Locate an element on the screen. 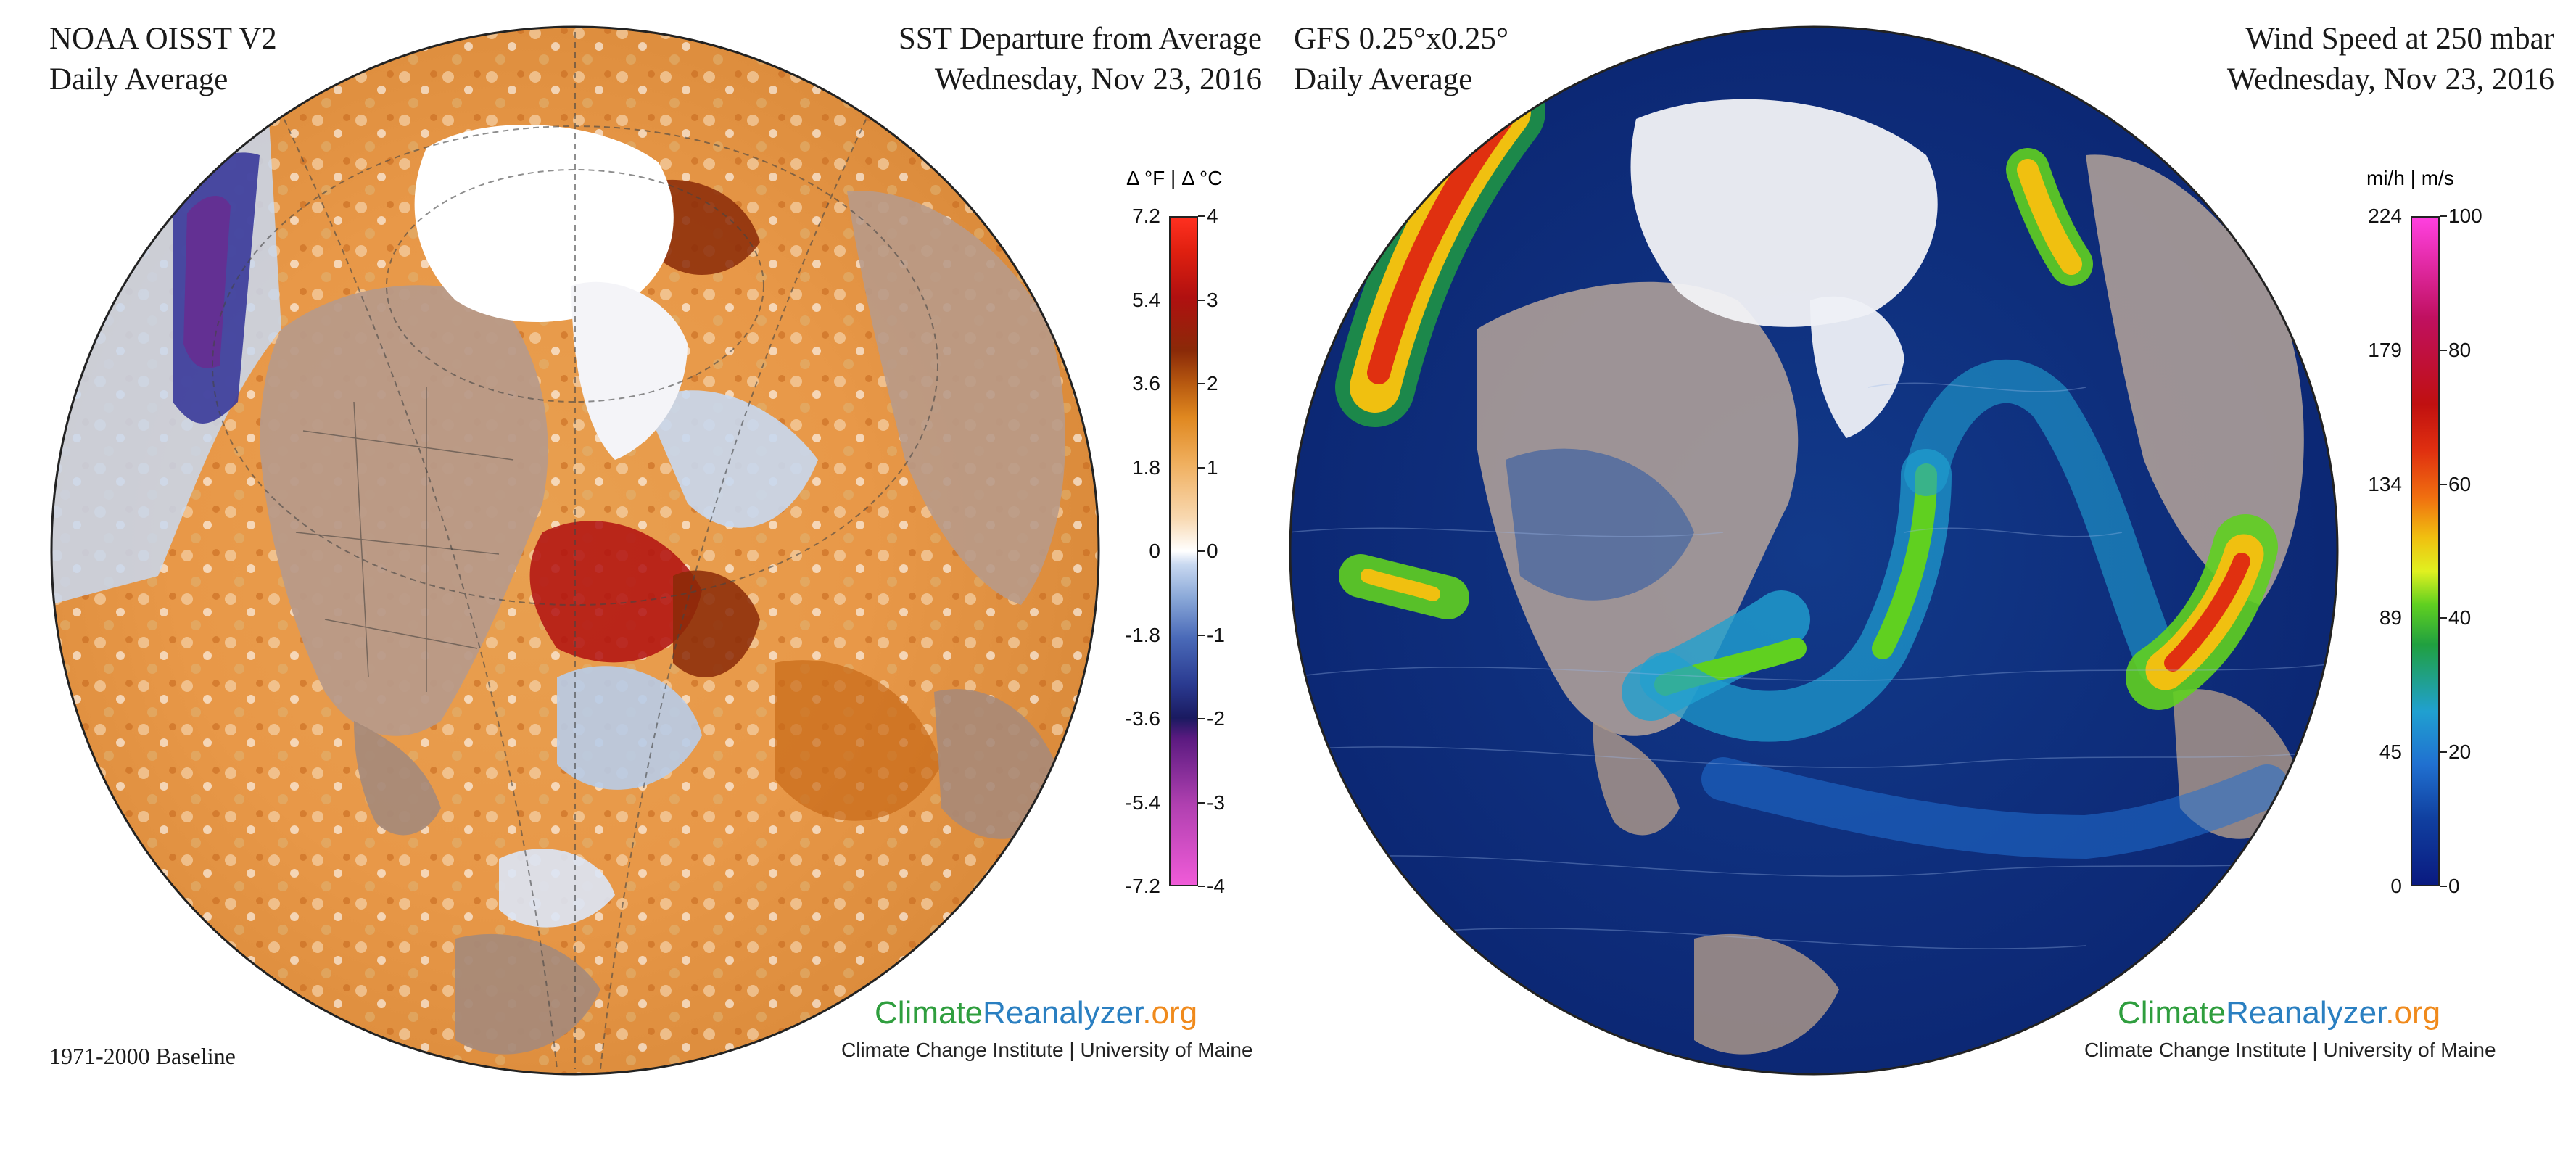  sst-tick-right: -1 is located at coordinates (1216, 634).